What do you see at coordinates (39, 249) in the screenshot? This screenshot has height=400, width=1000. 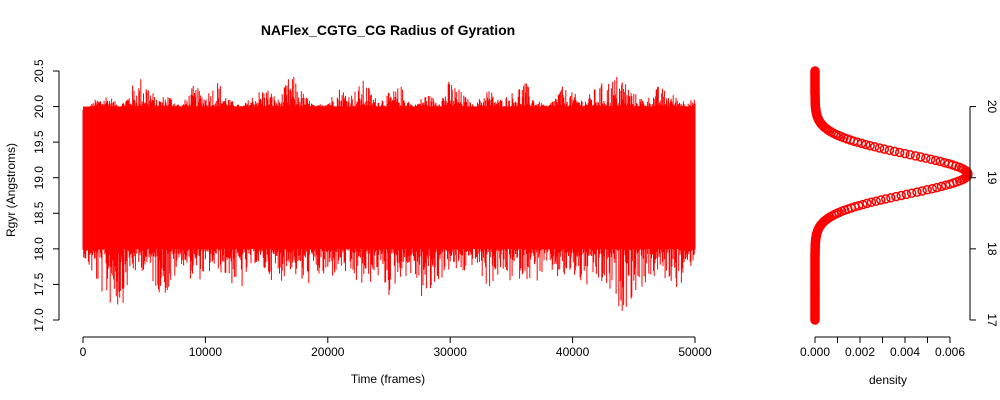 I see `y-tick-label: 18.0` at bounding box center [39, 249].